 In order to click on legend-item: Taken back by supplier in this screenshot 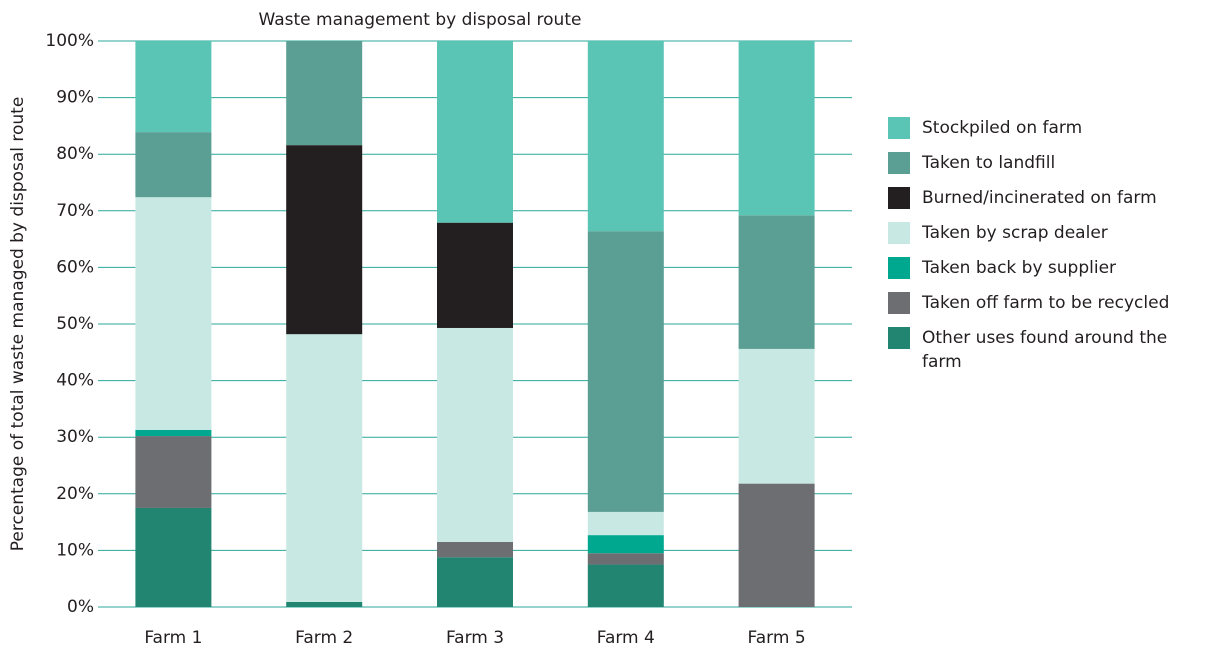, I will do `click(1043, 268)`.